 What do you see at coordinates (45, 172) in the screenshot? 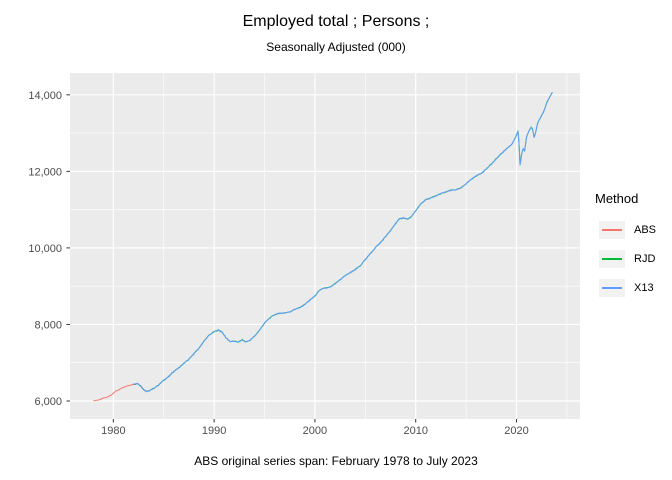
I see `y-axis-tick-label: 12,000` at bounding box center [45, 172].